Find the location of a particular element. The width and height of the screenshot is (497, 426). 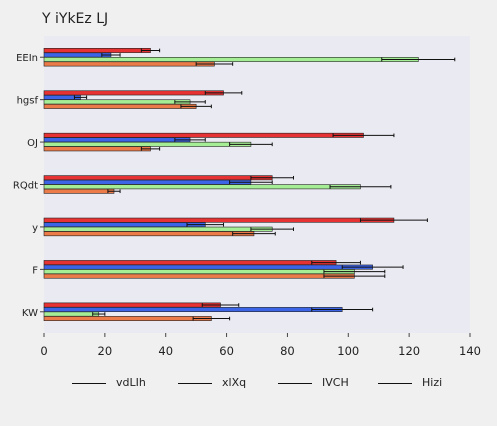

x-tick-label: 40 is located at coordinates (165, 351).